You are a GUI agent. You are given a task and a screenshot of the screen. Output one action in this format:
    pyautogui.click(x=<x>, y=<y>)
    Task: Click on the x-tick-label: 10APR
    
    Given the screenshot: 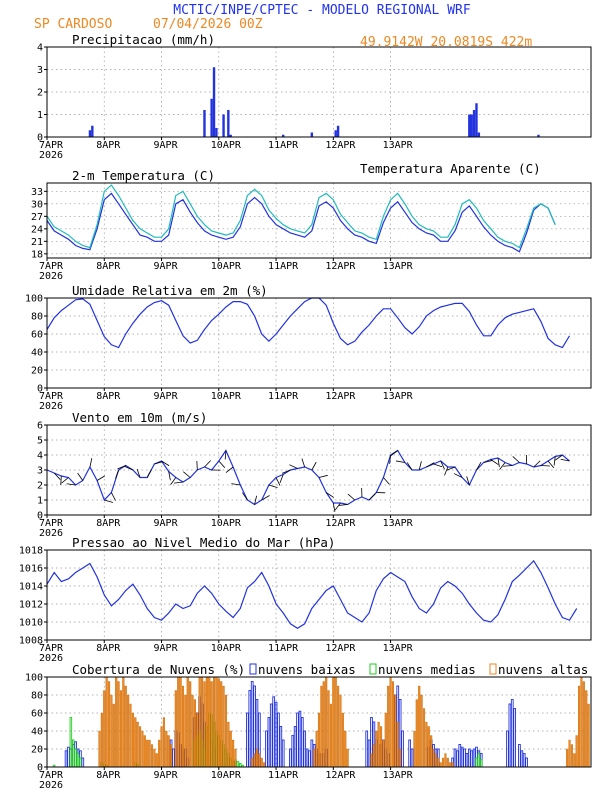 What is the action you would take?
    pyautogui.click(x=226, y=145)
    